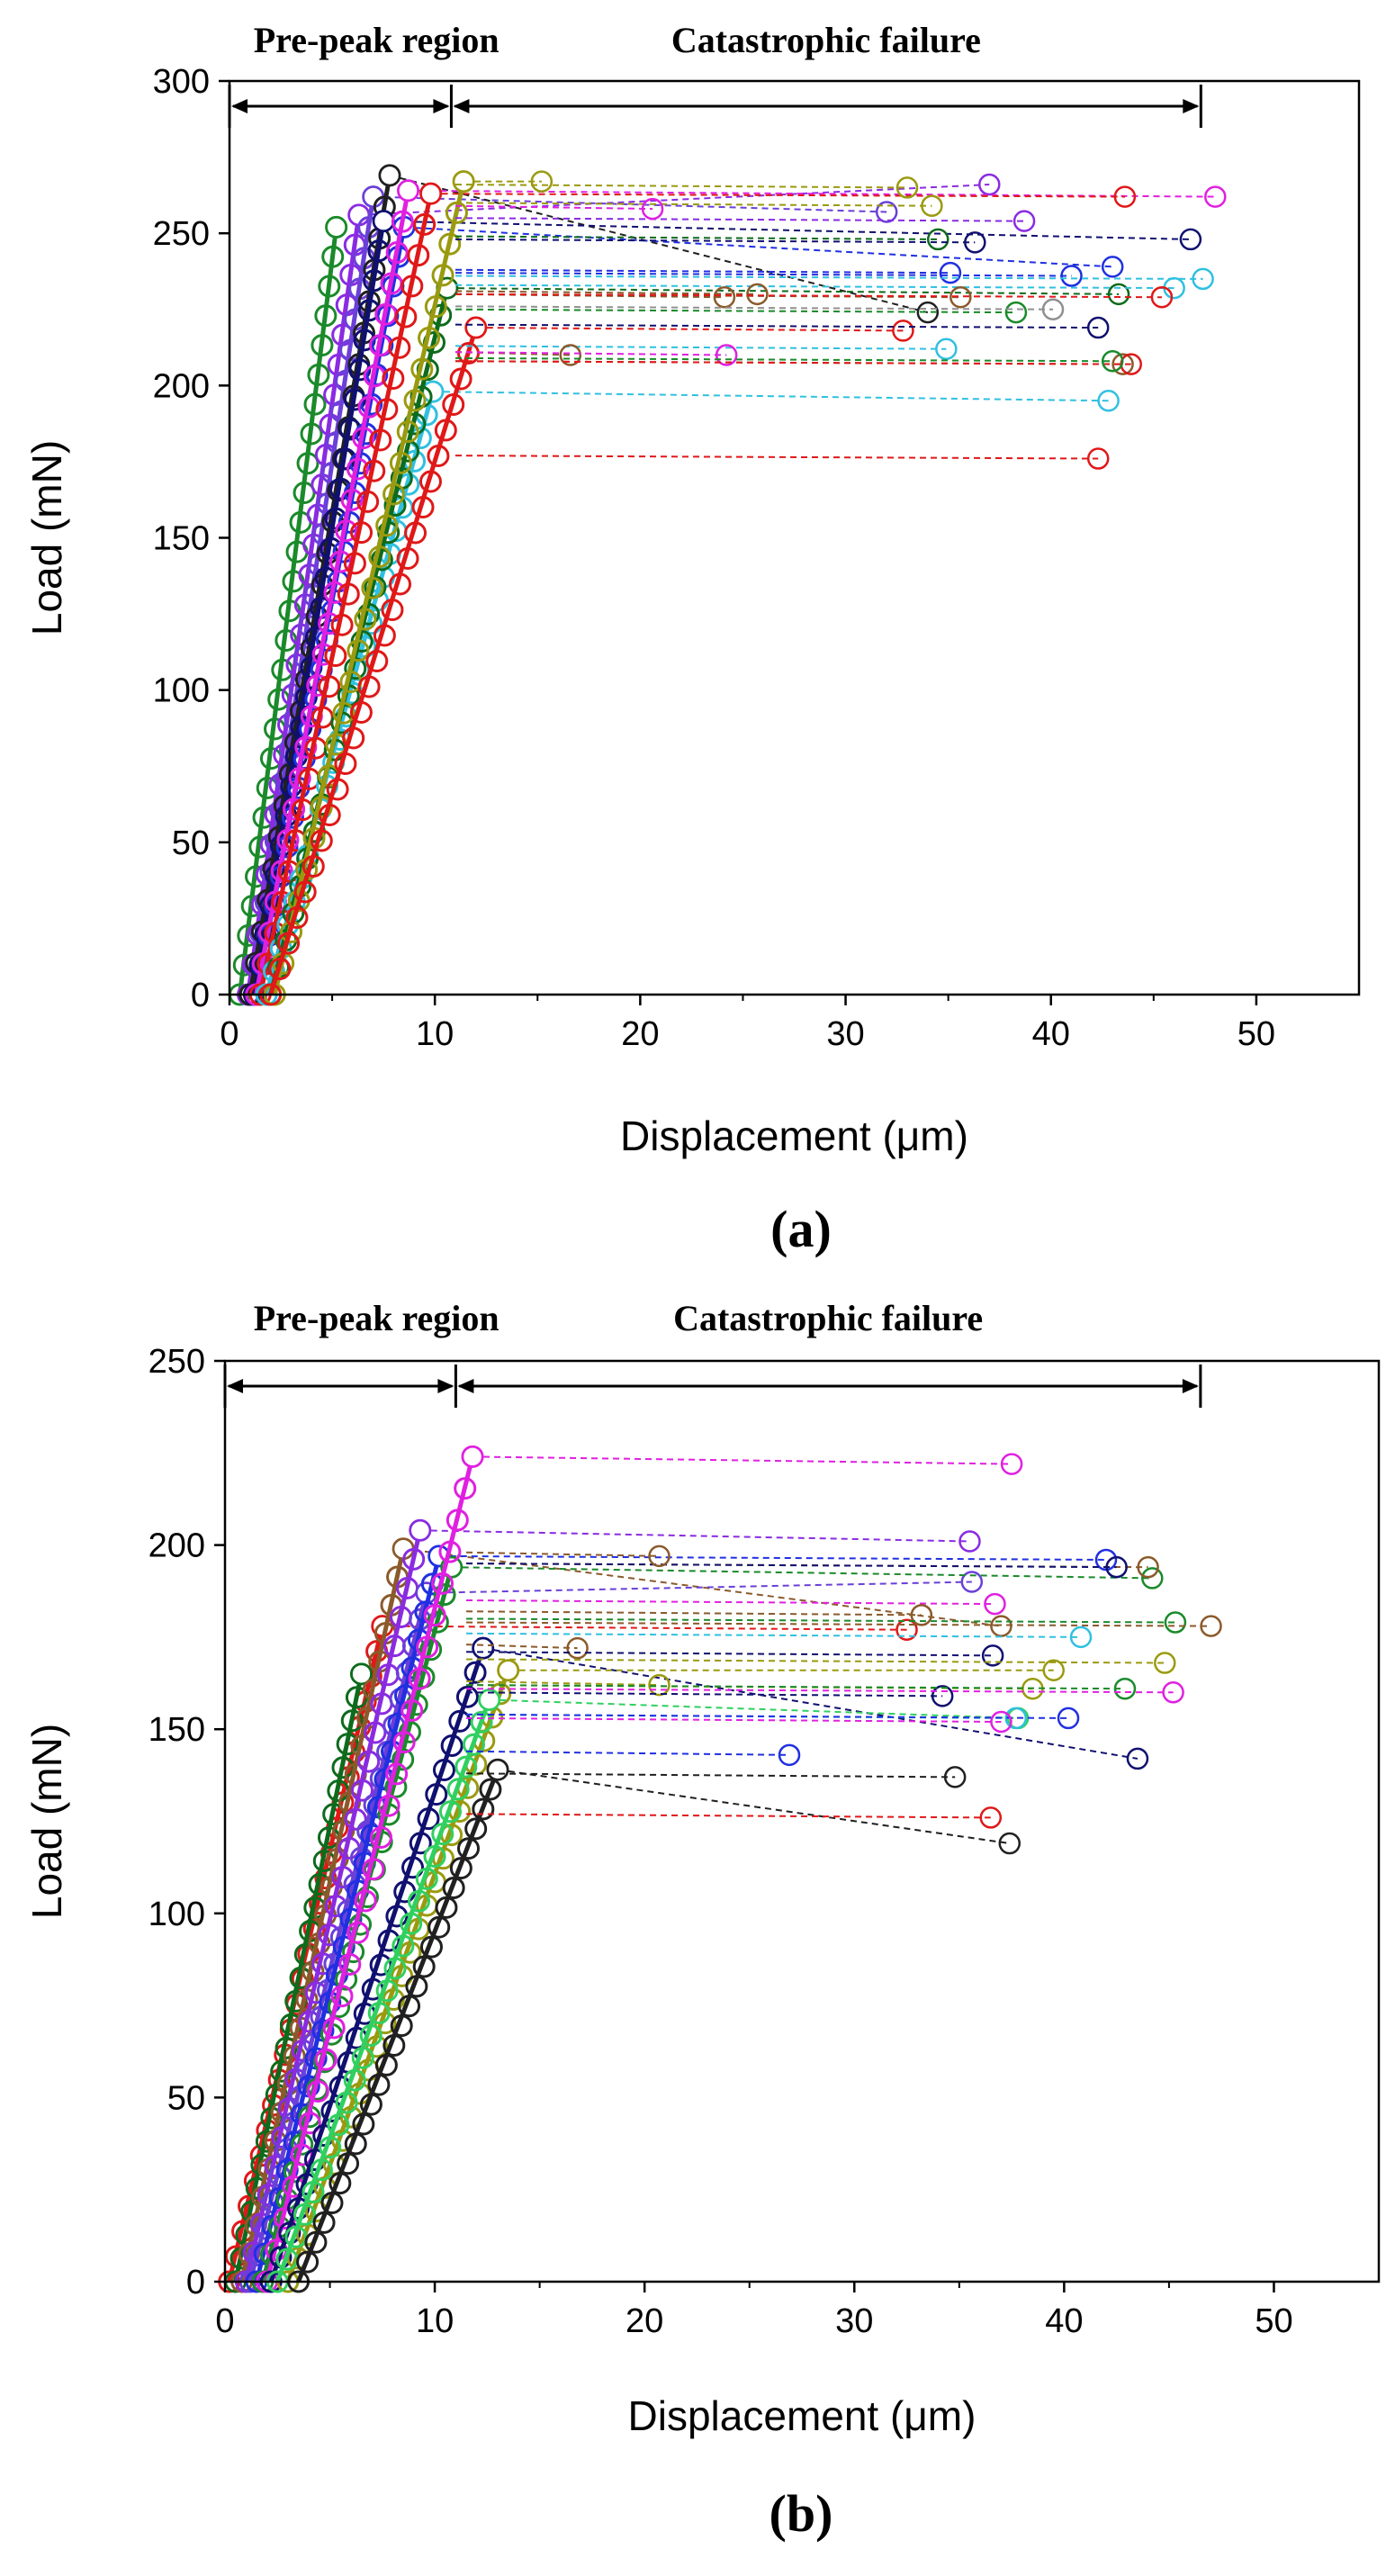 Image resolution: width=1395 pixels, height=2576 pixels. I want to click on x-tick-label-b-1: 10, so click(435, 2321).